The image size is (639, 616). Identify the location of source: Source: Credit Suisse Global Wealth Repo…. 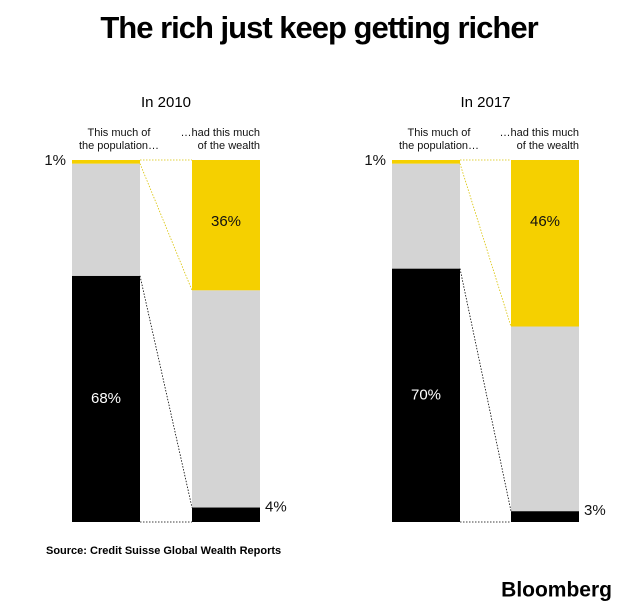
(163, 551).